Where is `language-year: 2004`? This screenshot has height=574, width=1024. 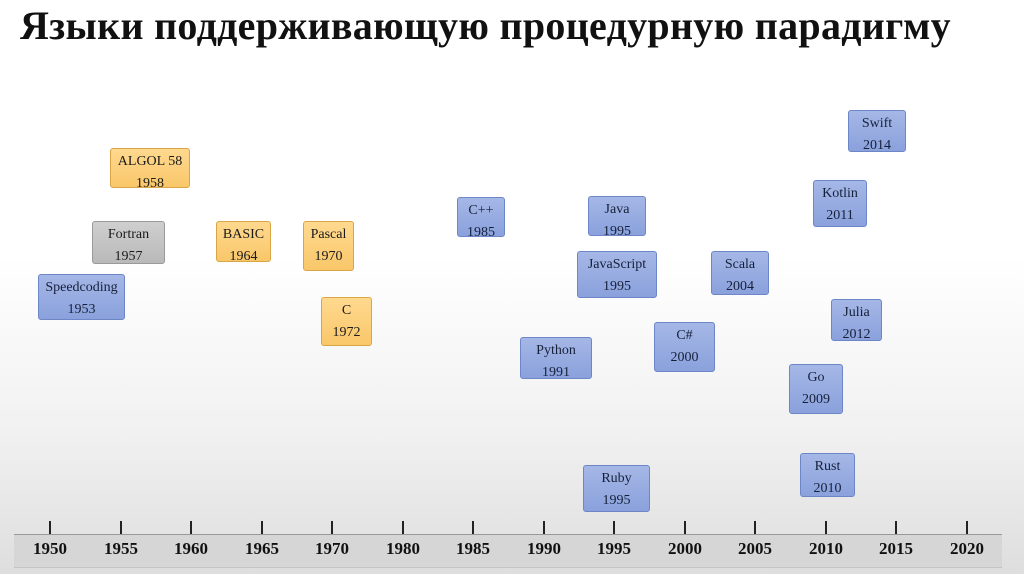 language-year: 2004 is located at coordinates (740, 286).